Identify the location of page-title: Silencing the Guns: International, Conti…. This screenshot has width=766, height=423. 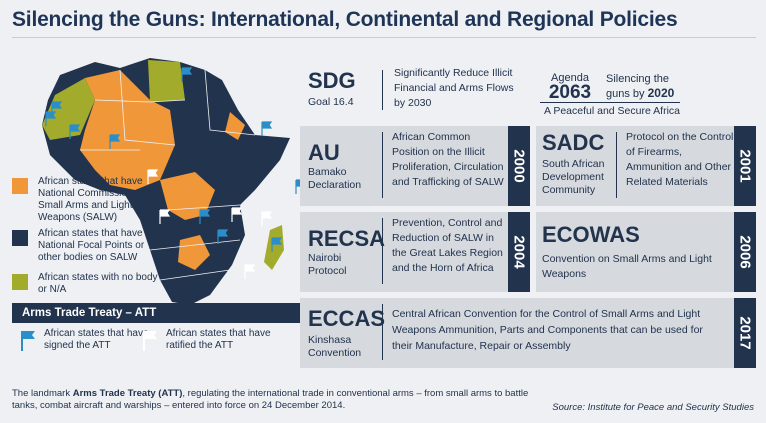
(345, 19).